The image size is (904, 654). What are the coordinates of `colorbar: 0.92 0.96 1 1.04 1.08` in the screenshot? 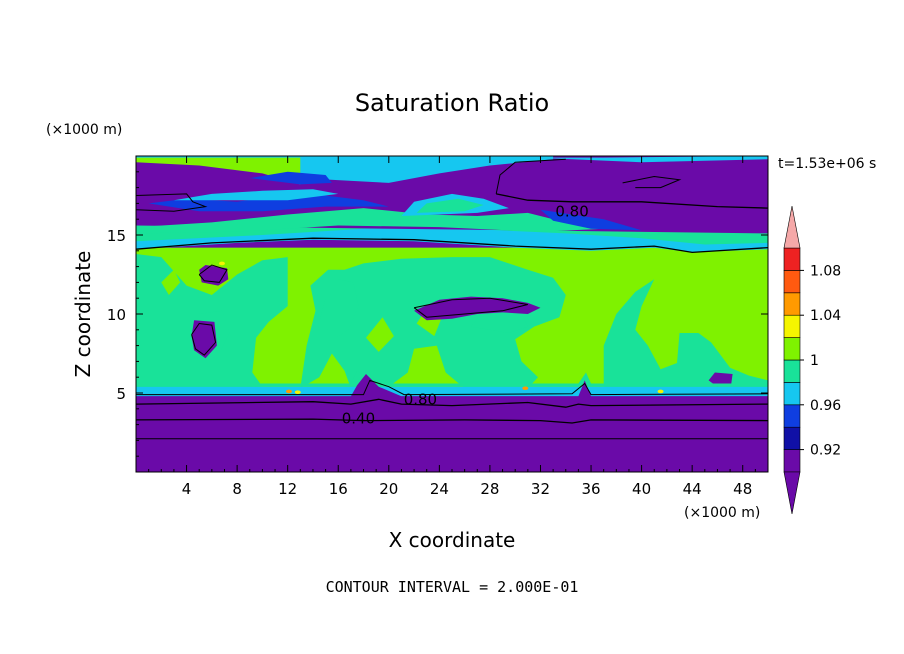 It's located at (812, 360).